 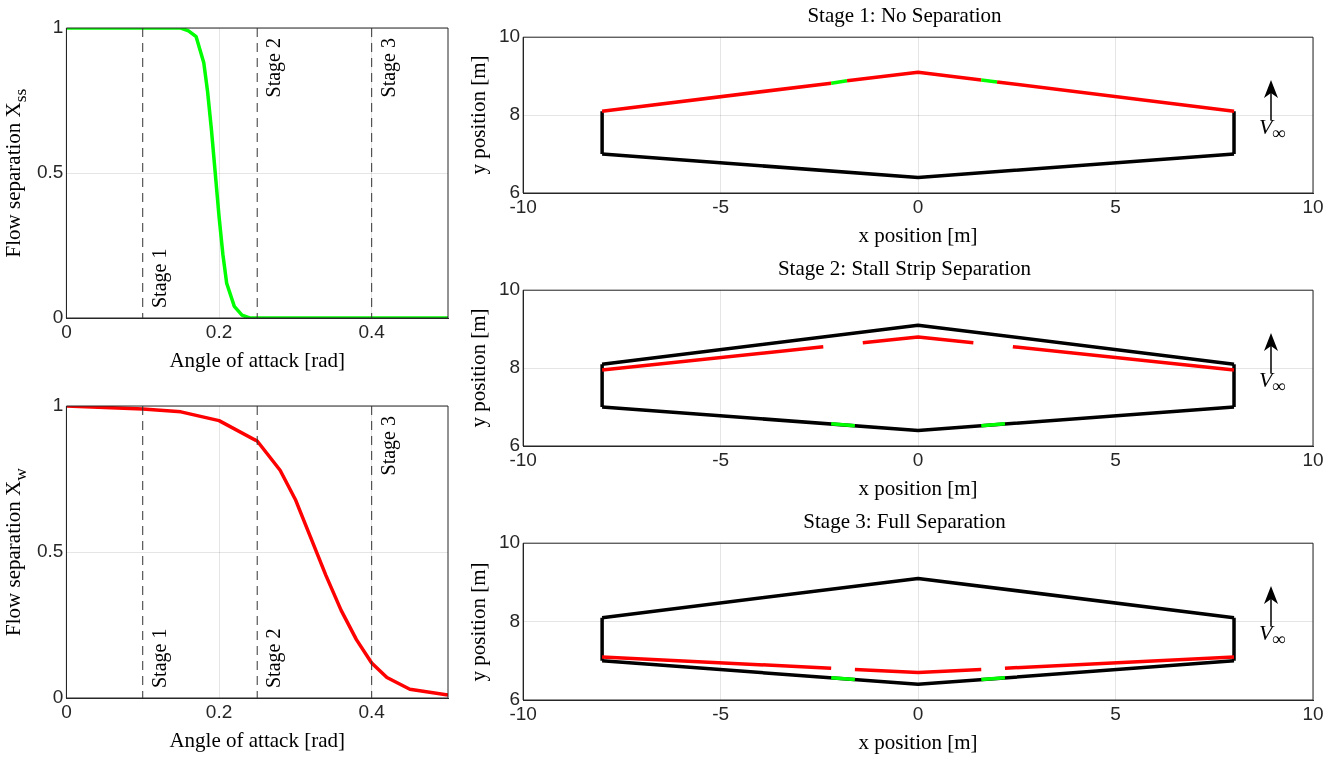 I want to click on chart-title: Stage 1: No Separation, so click(x=905, y=15).